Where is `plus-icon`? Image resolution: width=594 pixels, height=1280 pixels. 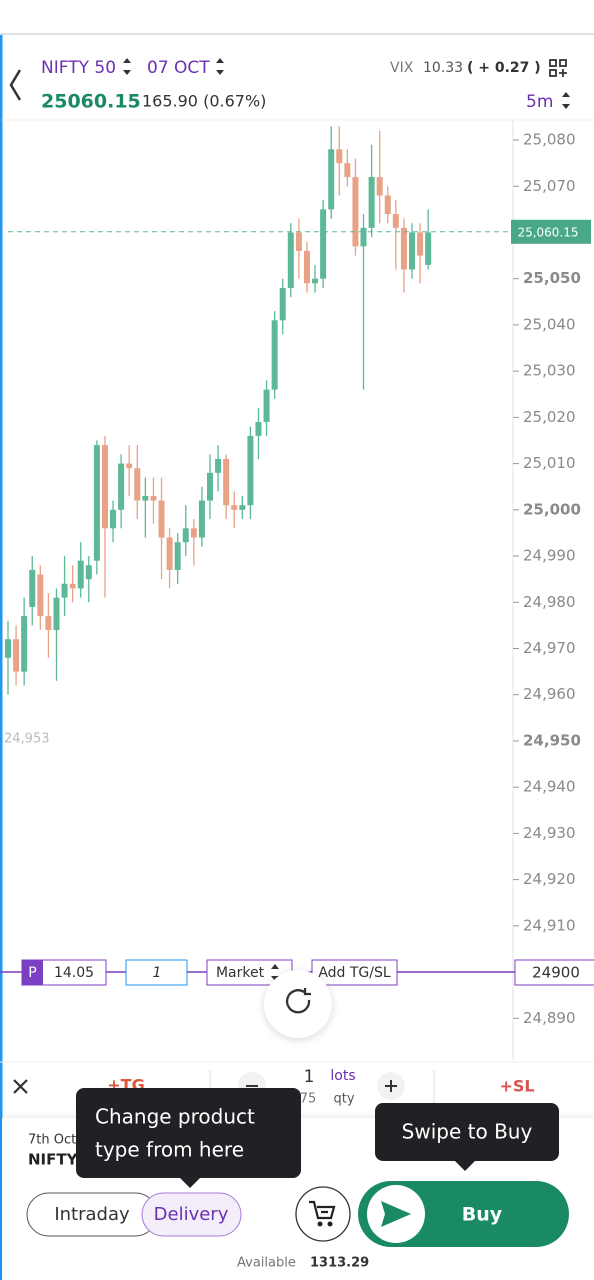 plus-icon is located at coordinates (391, 1086).